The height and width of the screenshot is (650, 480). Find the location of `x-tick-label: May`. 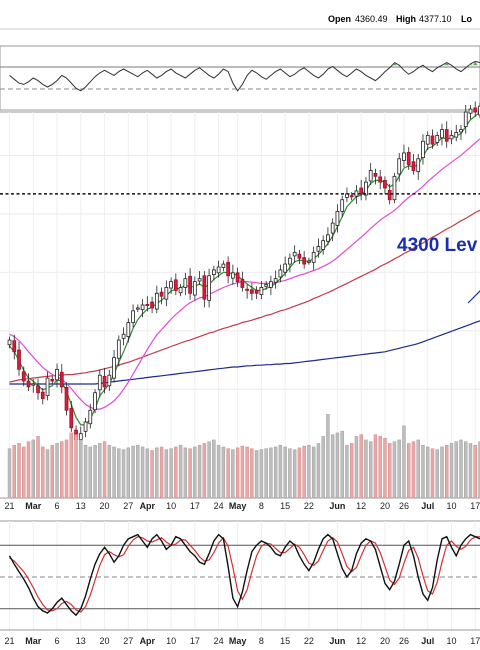

x-tick-label: May is located at coordinates (238, 641).